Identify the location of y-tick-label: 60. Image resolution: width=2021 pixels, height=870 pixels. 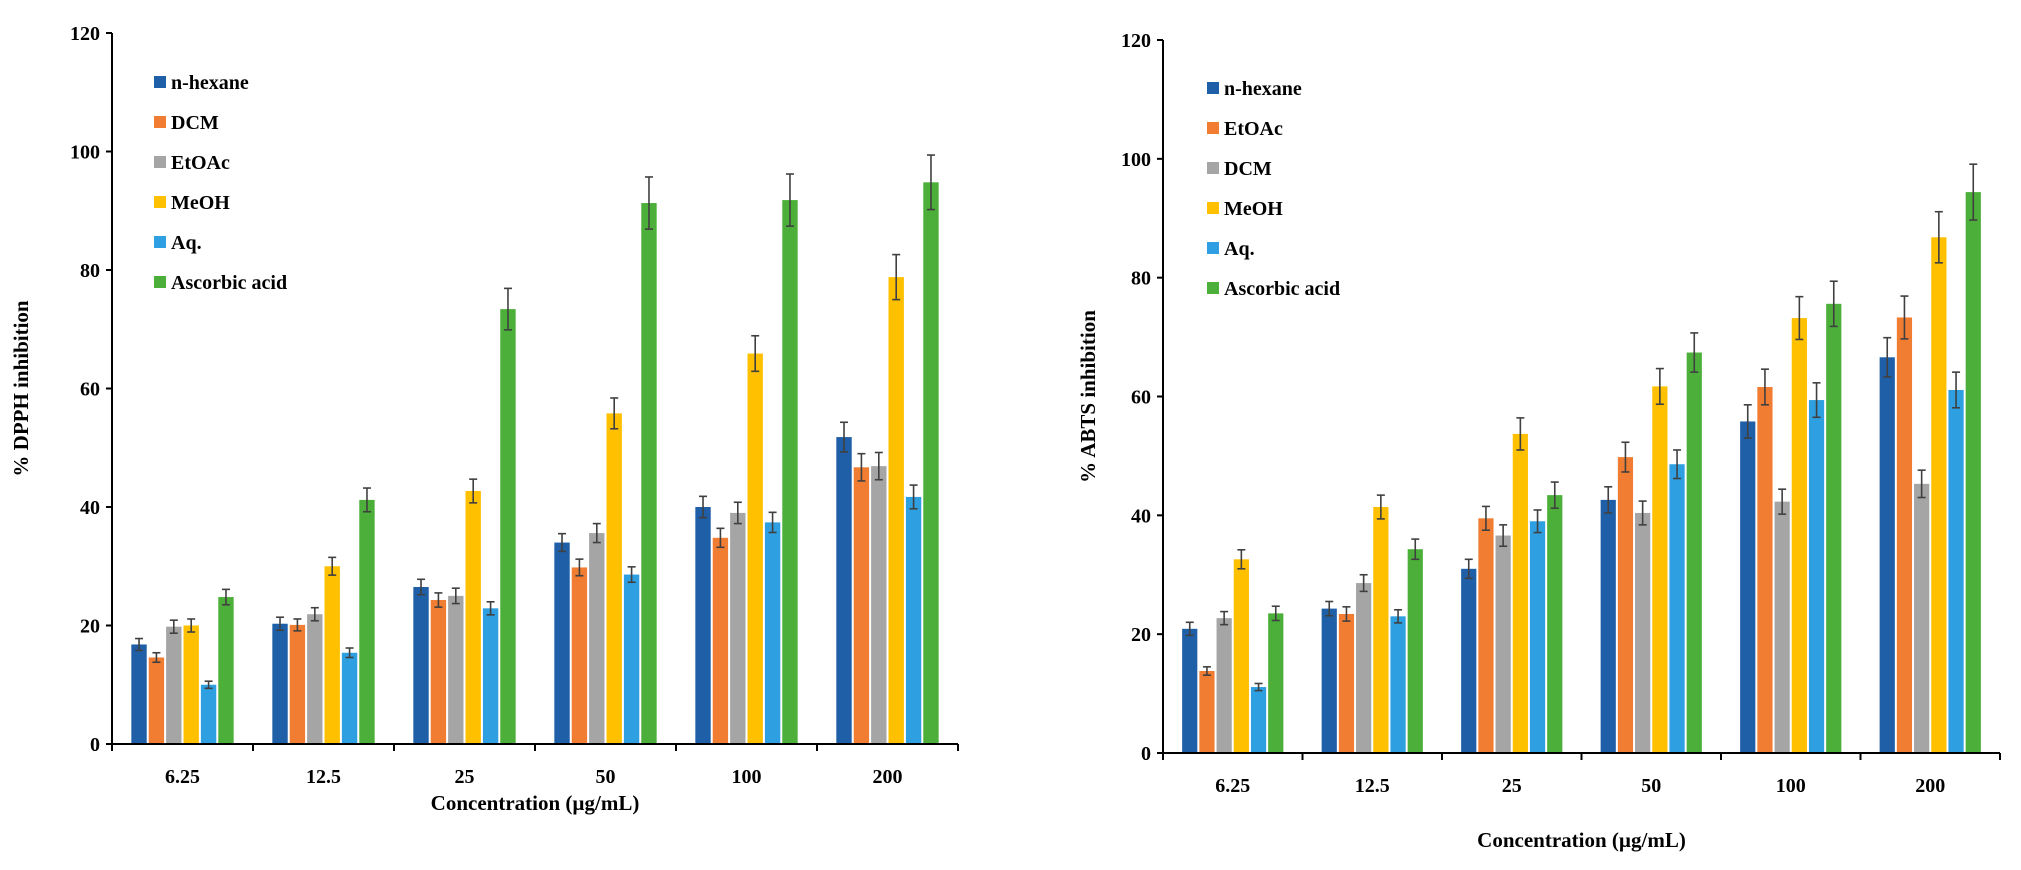
(1141, 398).